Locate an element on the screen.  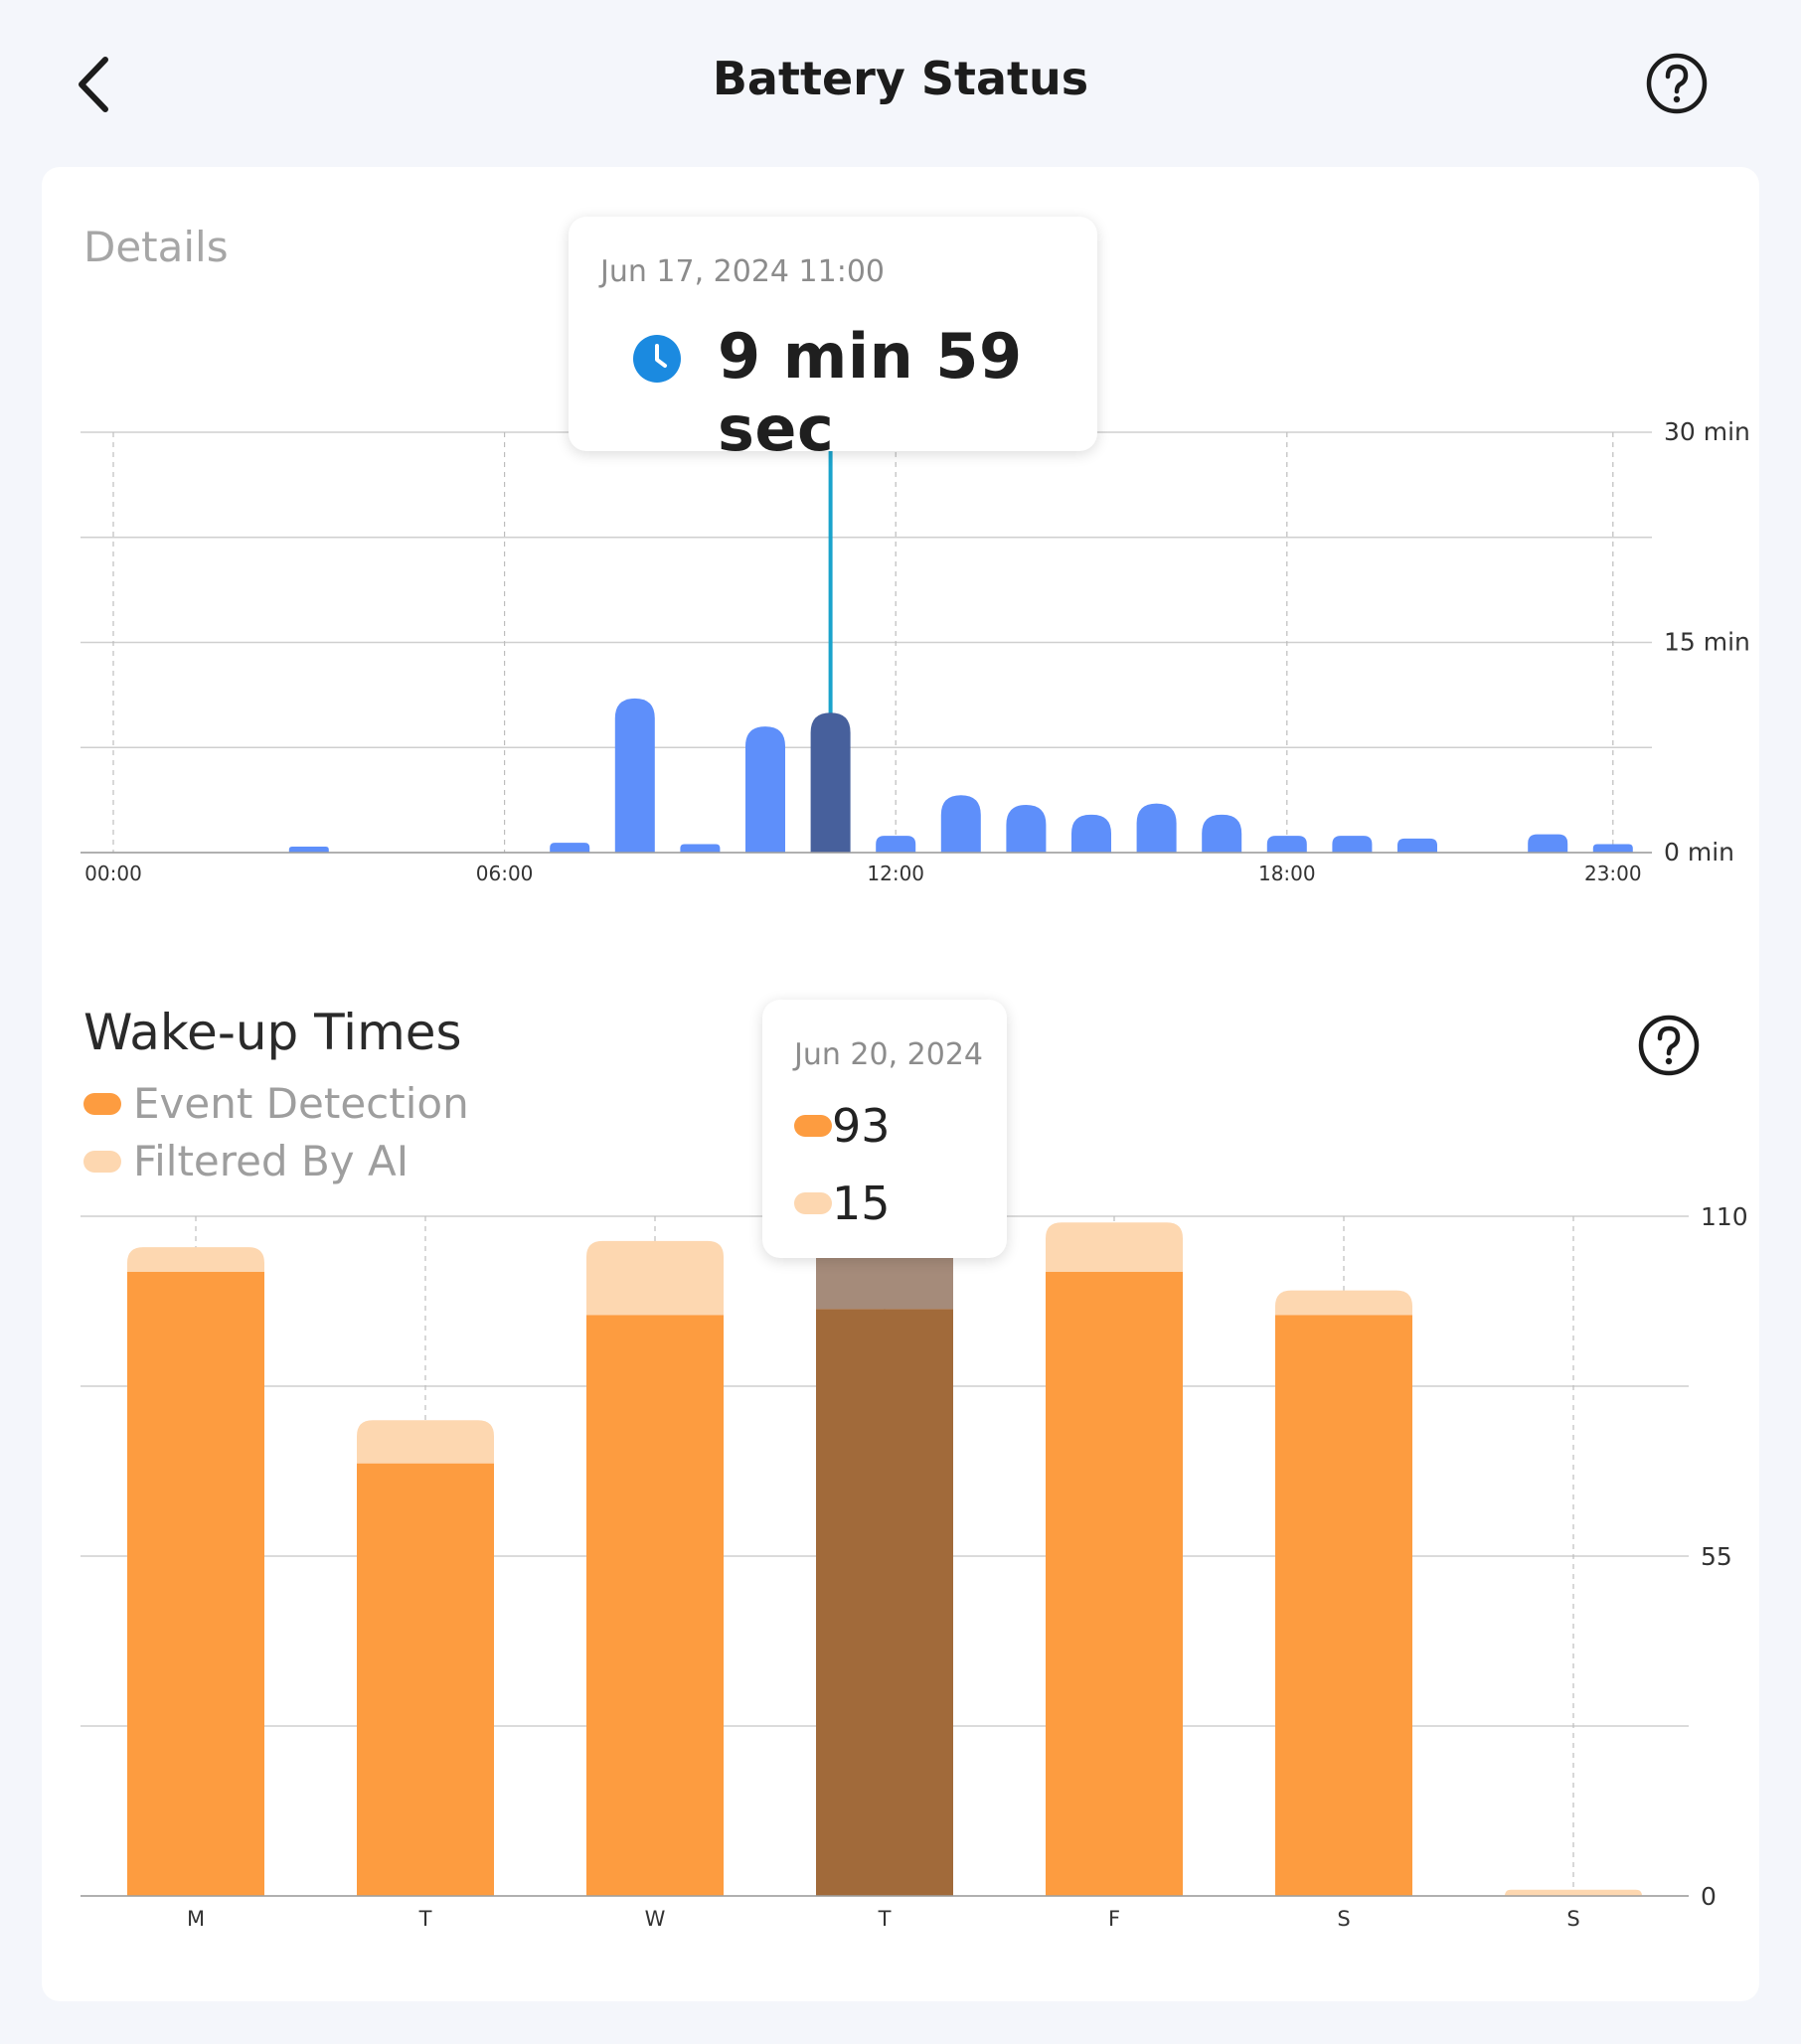
page-title: Battery Status is located at coordinates (900, 78).